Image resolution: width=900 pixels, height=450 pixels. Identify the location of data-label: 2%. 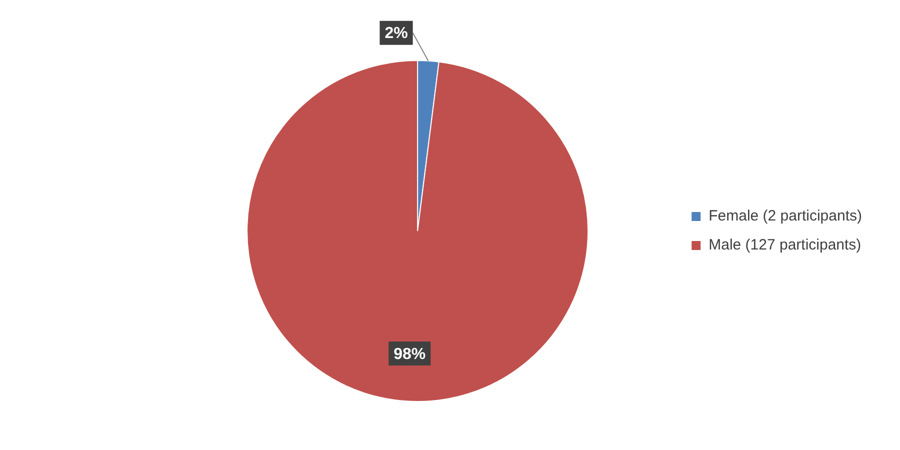
(396, 33).